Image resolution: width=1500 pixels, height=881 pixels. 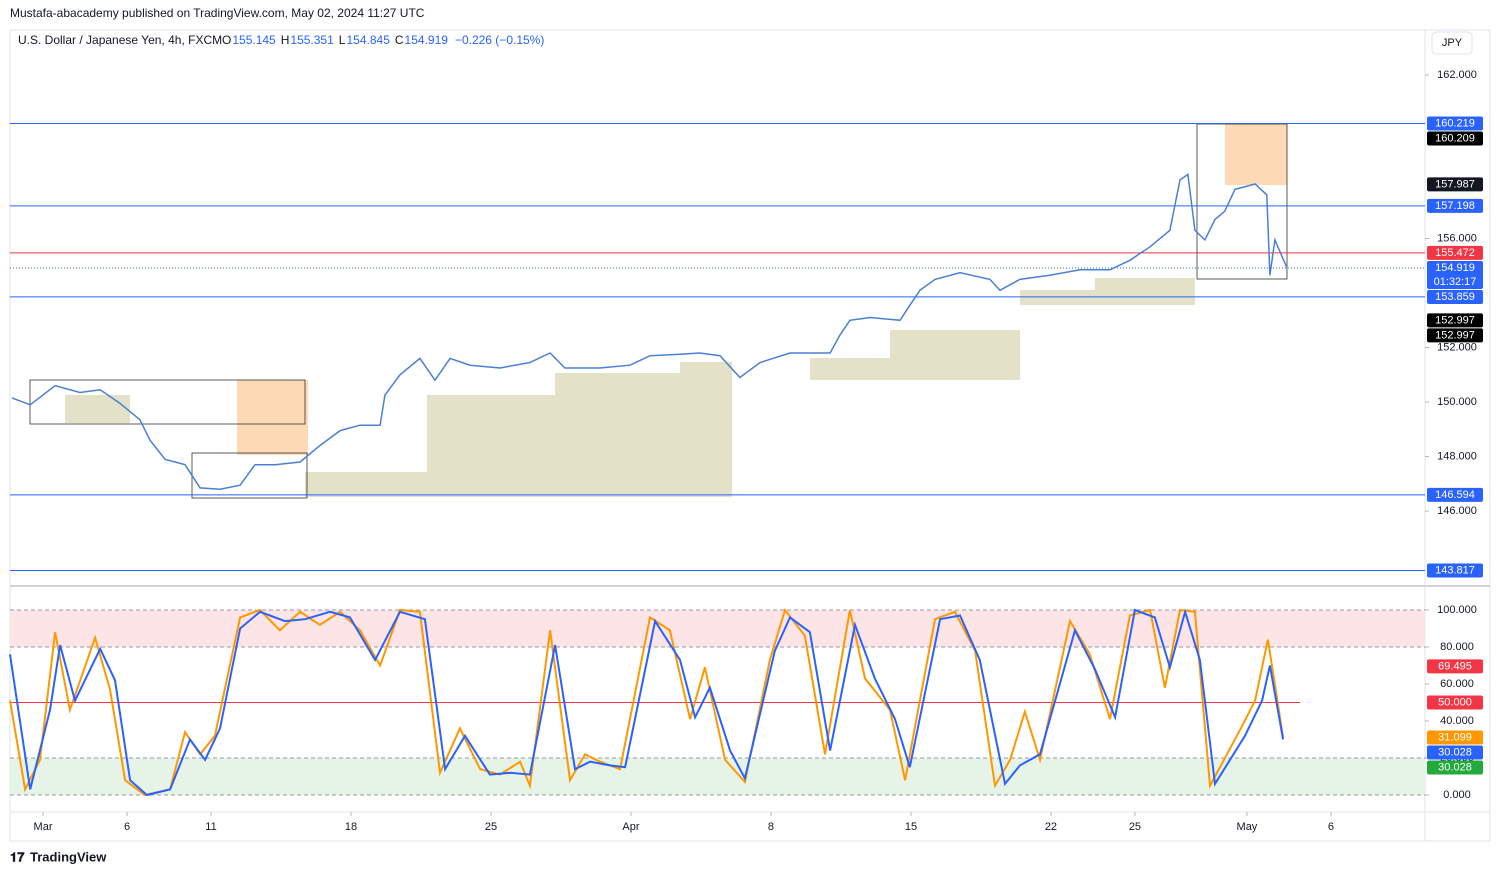 What do you see at coordinates (351, 827) in the screenshot?
I see `x-tick-label: 18` at bounding box center [351, 827].